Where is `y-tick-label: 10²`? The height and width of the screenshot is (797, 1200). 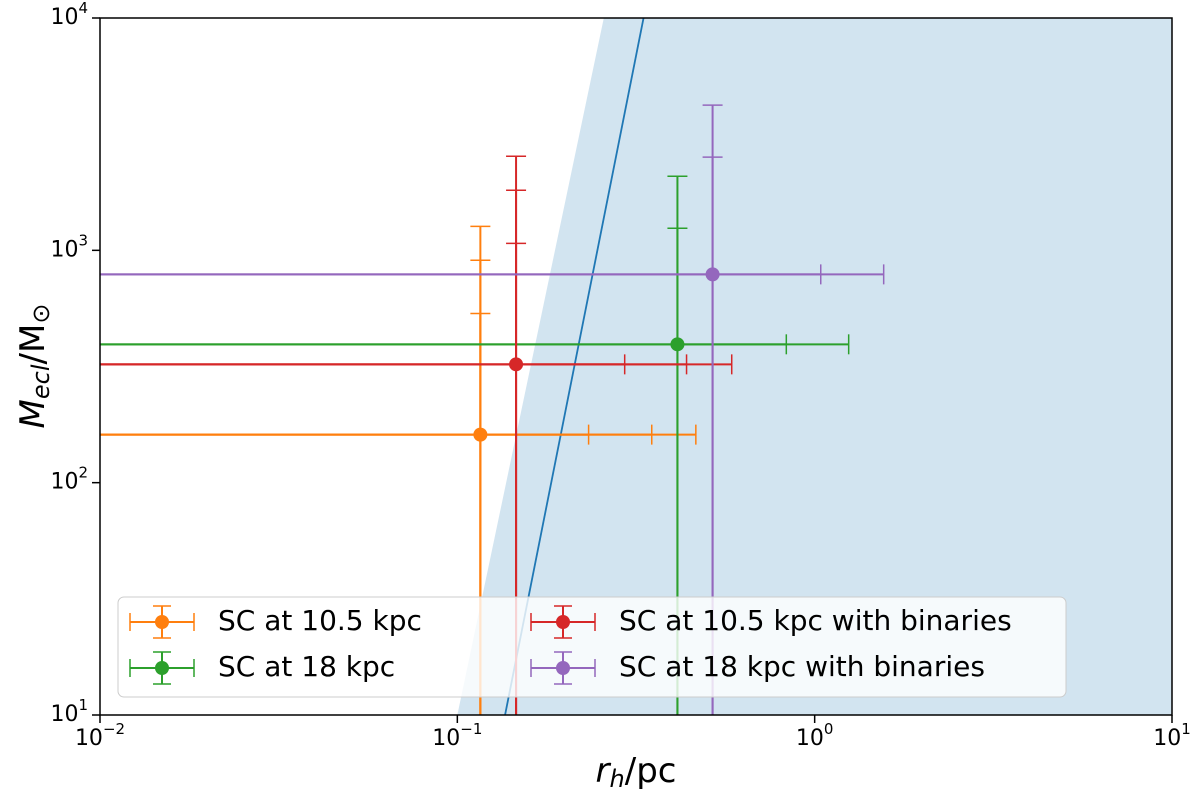 y-tick-label: 10² is located at coordinates (69, 479).